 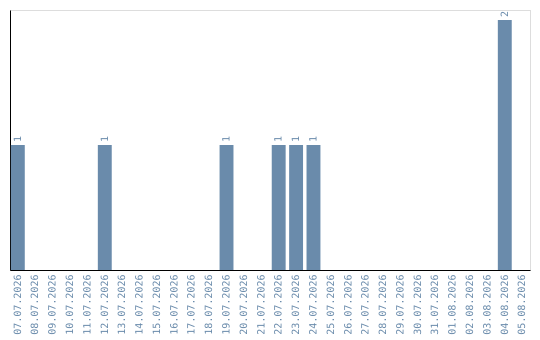 What do you see at coordinates (453, 304) in the screenshot?
I see `x-tick-label: 01.08.2026` at bounding box center [453, 304].